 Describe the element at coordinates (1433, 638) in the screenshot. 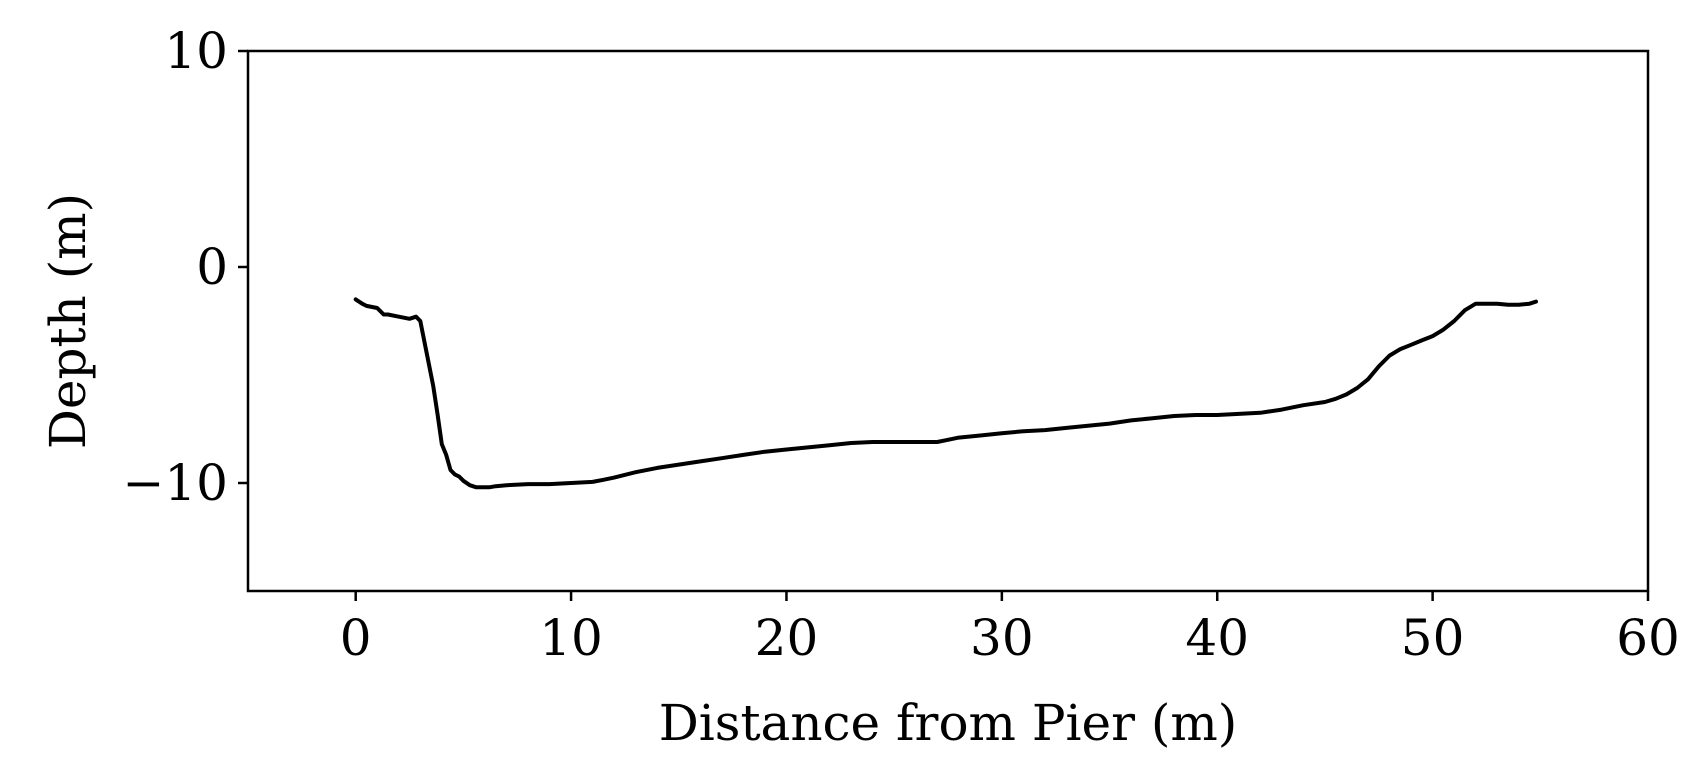

I see `x-tick-label: 50` at that location.